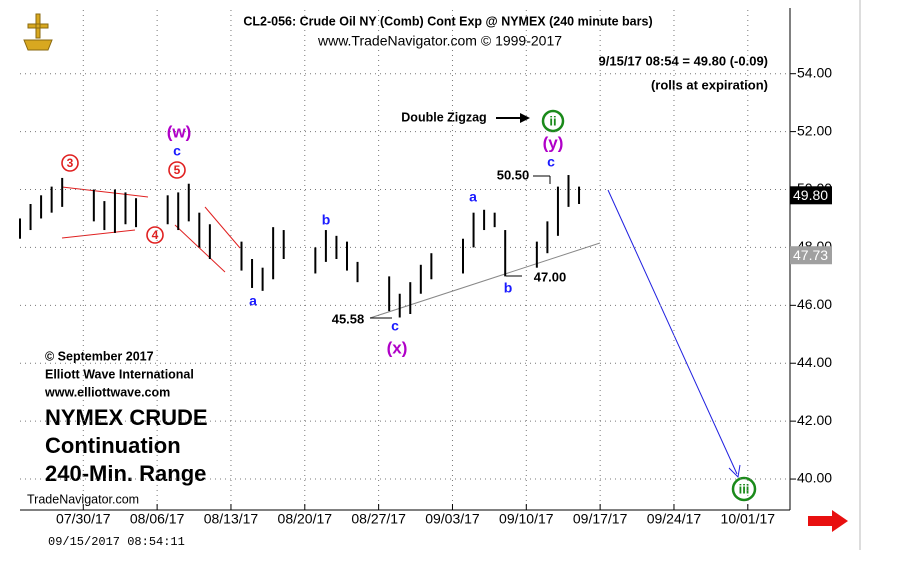 This screenshot has height=585, width=906. What do you see at coordinates (126, 417) in the screenshot?
I see `headline: NYMEX CRUDE` at bounding box center [126, 417].